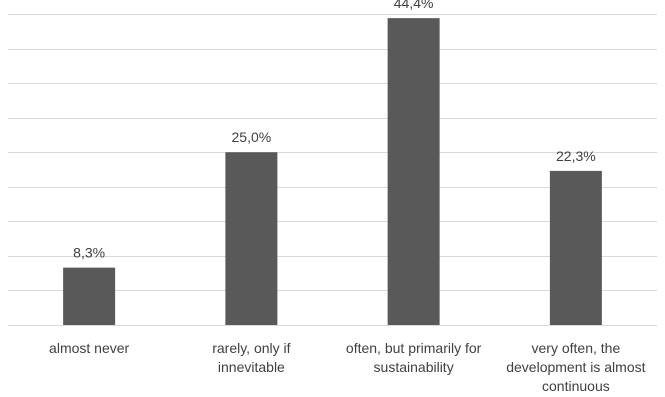 This screenshot has height=397, width=665. Describe the element at coordinates (576, 348) in the screenshot. I see `category-label-line: very often, the` at that location.